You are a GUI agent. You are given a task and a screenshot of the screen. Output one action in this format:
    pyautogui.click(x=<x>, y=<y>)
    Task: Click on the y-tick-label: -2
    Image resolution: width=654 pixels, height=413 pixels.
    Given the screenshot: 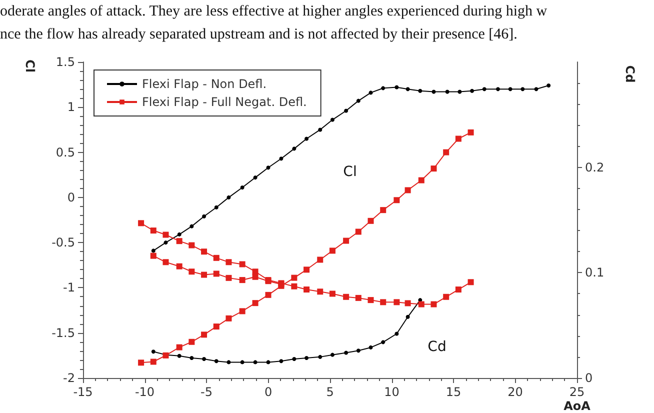 What is the action you would take?
    pyautogui.click(x=69, y=378)
    